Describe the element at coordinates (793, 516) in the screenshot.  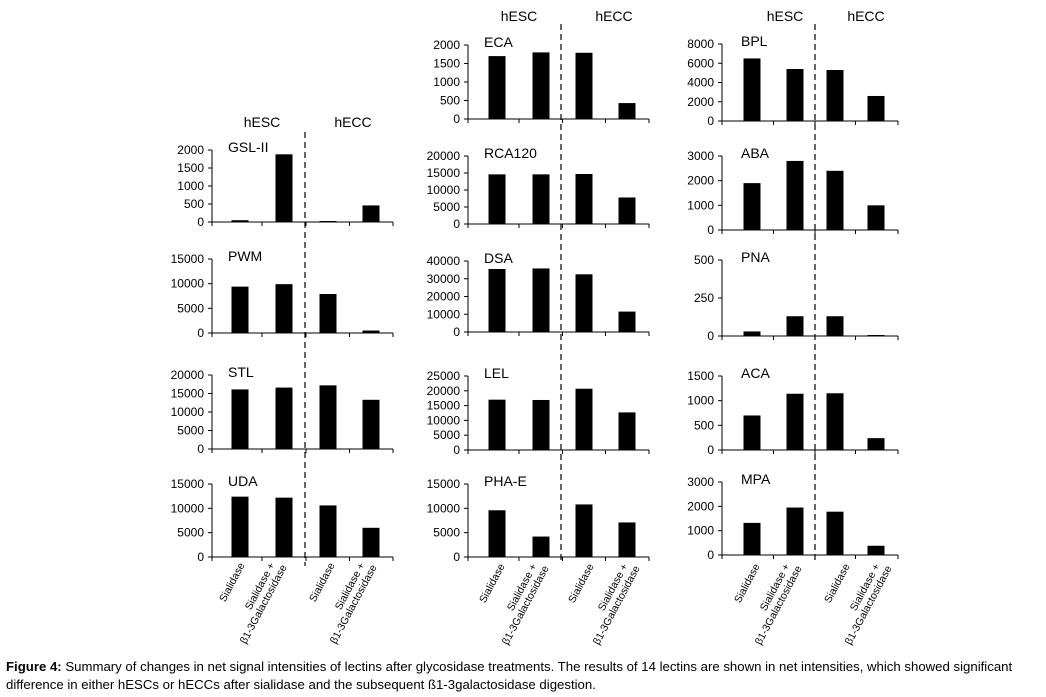
I see `chart-panel-mpa: 0 1000 2000 3000 MPA` at that location.